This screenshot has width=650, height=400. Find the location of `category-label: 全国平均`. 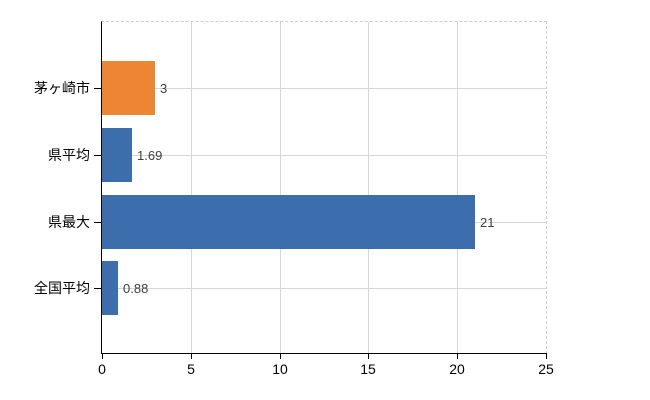

category-label: 全国平均 is located at coordinates (62, 288).